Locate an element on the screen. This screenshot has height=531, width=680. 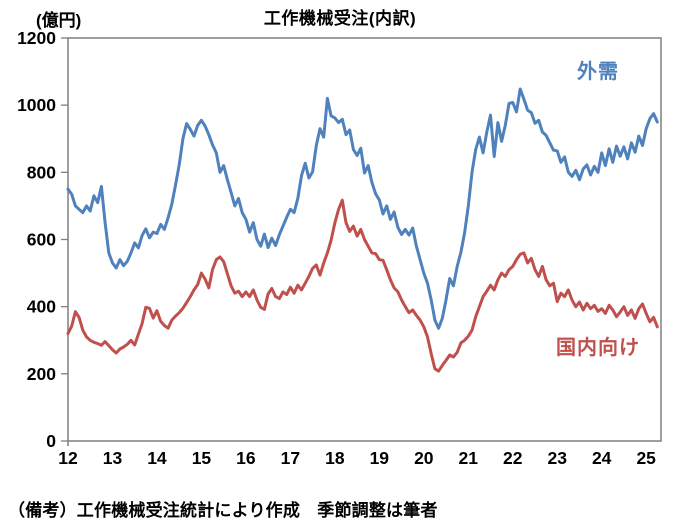
y-tick-label-200: 200 is located at coordinates (41, 374).